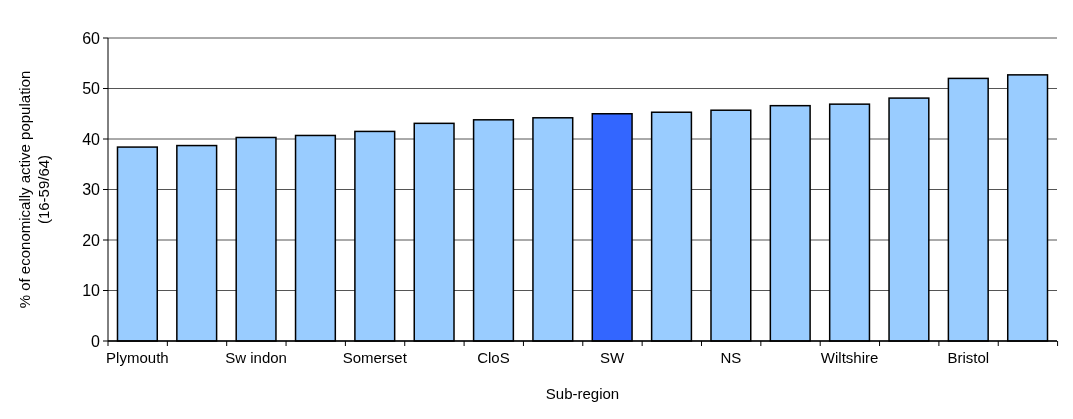 The image size is (1073, 419). Describe the element at coordinates (96, 341) in the screenshot. I see `y-tick-label: 0` at that location.